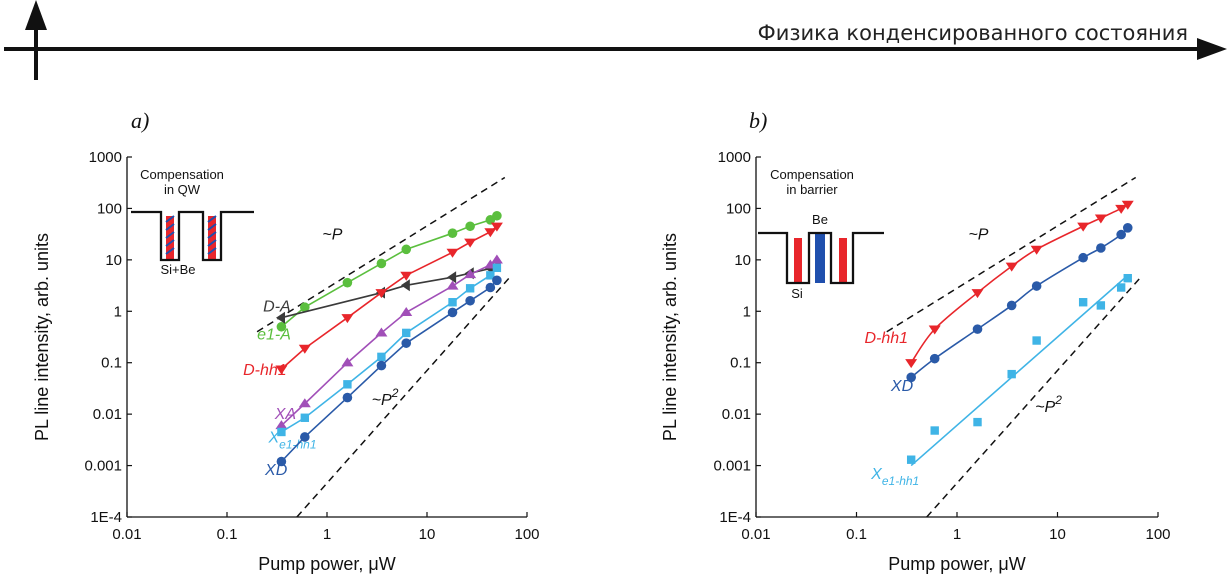 The width and height of the screenshot is (1227, 577). I want to click on header-up-arrowhead, so click(36, 15).